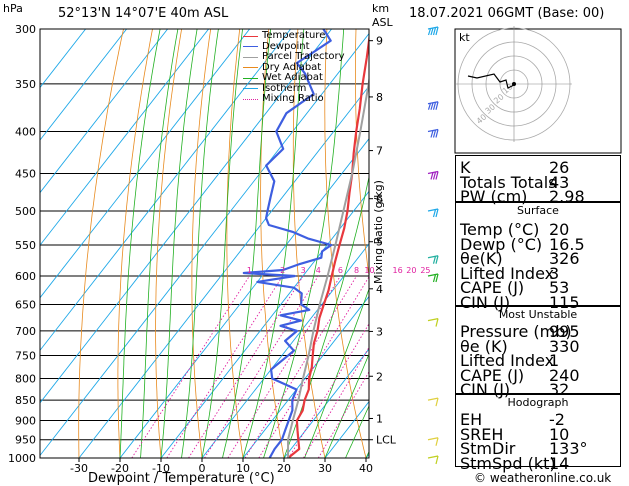 The width and height of the screenshot is (629, 486). Describe the element at coordinates (554, 273) in the screenshot. I see `row-value: 3` at that location.